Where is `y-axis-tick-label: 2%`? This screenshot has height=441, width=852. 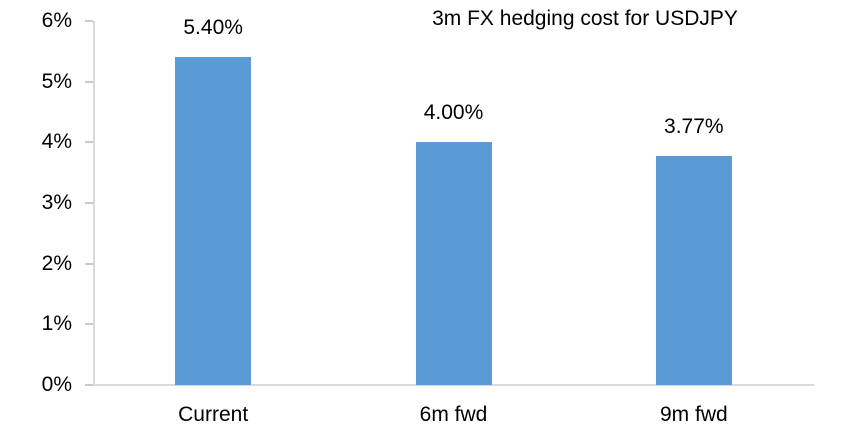 y-axis-tick-label: 2% is located at coordinates (56, 263).